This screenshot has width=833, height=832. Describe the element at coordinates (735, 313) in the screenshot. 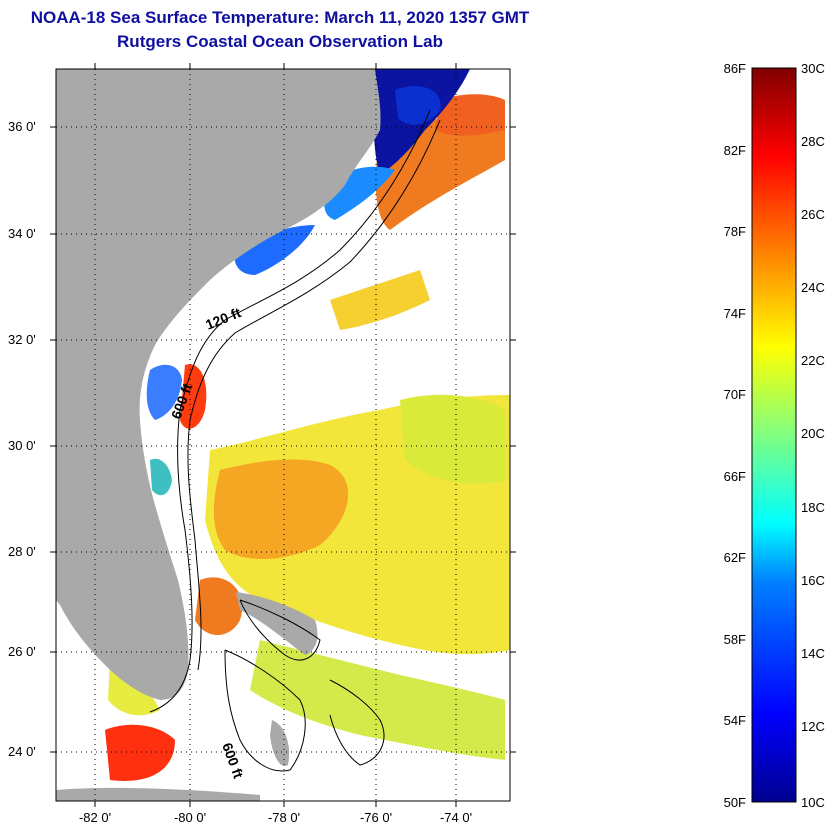

I see `fahrenheit-label: 74F` at that location.